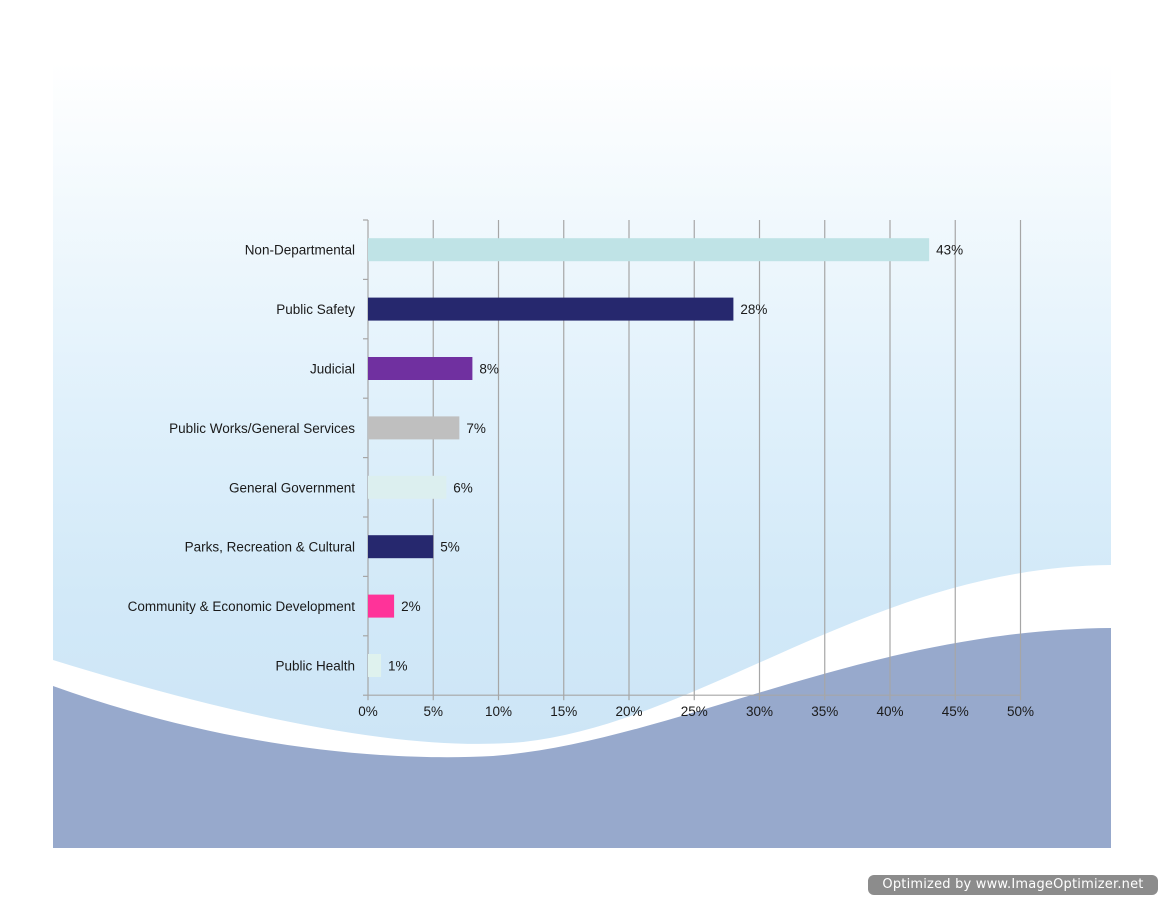 The height and width of the screenshot is (900, 1164). What do you see at coordinates (411, 606) in the screenshot?
I see `data-label: 2%` at bounding box center [411, 606].